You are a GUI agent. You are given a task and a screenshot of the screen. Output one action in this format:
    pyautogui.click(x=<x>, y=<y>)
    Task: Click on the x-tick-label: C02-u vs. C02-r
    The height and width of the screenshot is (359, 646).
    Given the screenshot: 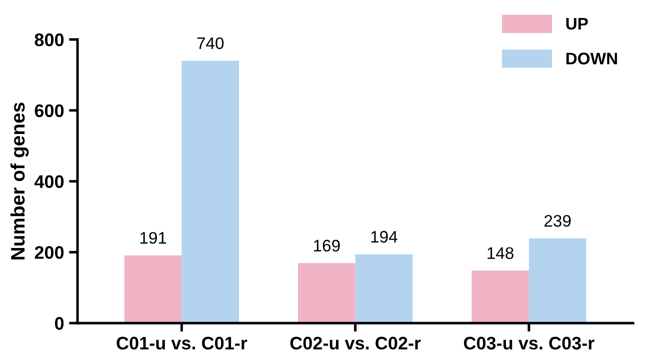 What is the action you would take?
    pyautogui.click(x=355, y=343)
    